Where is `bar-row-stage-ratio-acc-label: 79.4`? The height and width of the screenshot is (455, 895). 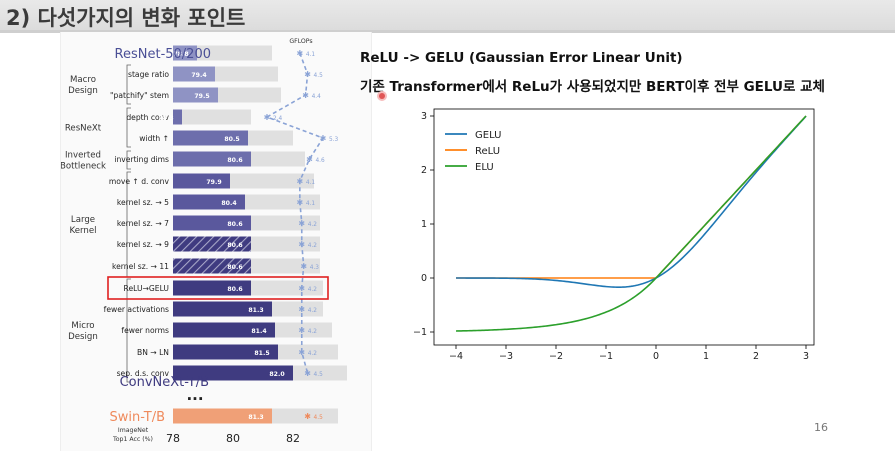 bar-row-stage-ratio-acc-label: 79.4 is located at coordinates (199, 75).